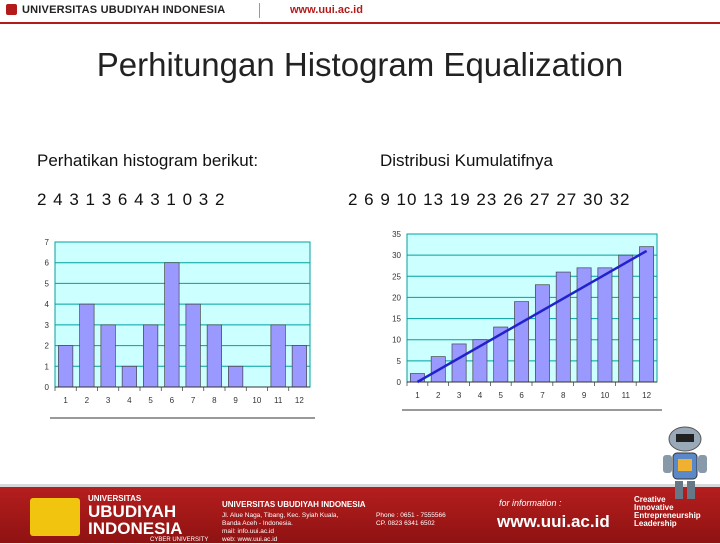 This screenshot has width=720, height=544. What do you see at coordinates (280, 515) in the screenshot?
I see `footer-address-line: Jl. Alue Naga, Tibang, Kec. Syiah Kuala,` at bounding box center [280, 515].